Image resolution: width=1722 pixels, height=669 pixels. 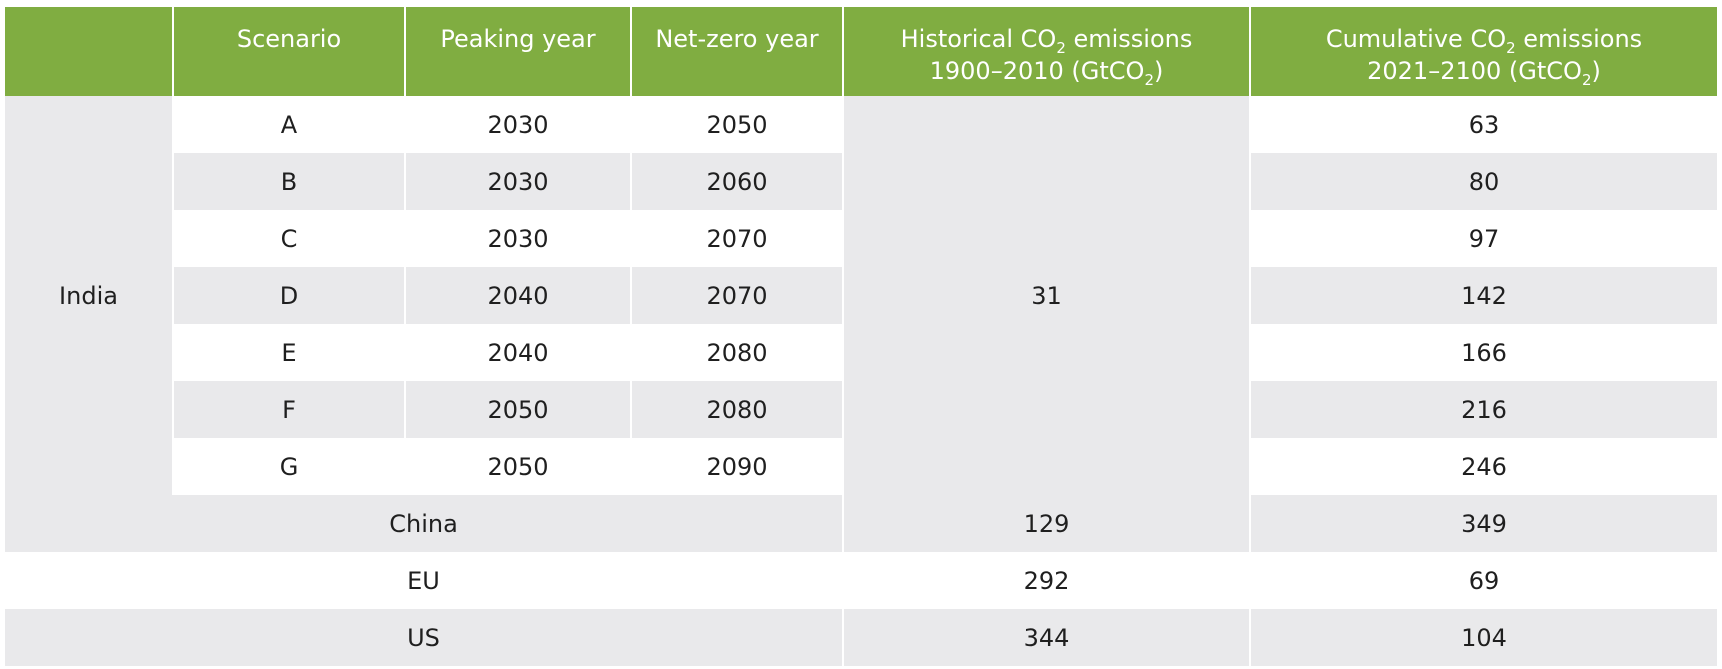 What do you see at coordinates (737, 181) in the screenshot?
I see `net-zero-year-cell: 2060` at bounding box center [737, 181].